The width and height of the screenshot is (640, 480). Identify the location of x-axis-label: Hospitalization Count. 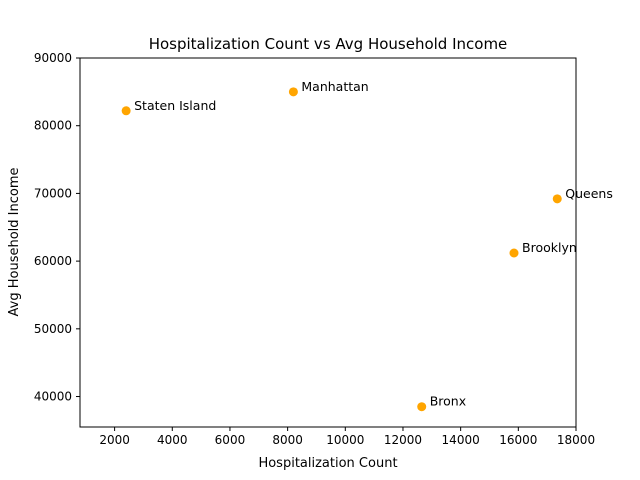
(327, 463).